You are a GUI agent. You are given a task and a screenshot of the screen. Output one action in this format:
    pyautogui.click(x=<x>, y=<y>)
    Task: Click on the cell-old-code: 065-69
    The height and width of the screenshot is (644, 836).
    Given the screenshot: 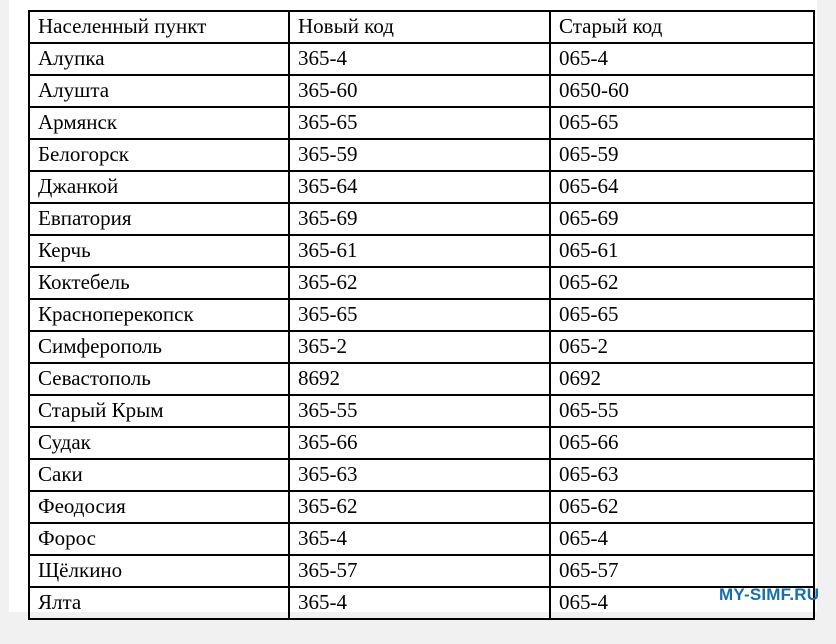 What is the action you would take?
    pyautogui.click(x=682, y=219)
    